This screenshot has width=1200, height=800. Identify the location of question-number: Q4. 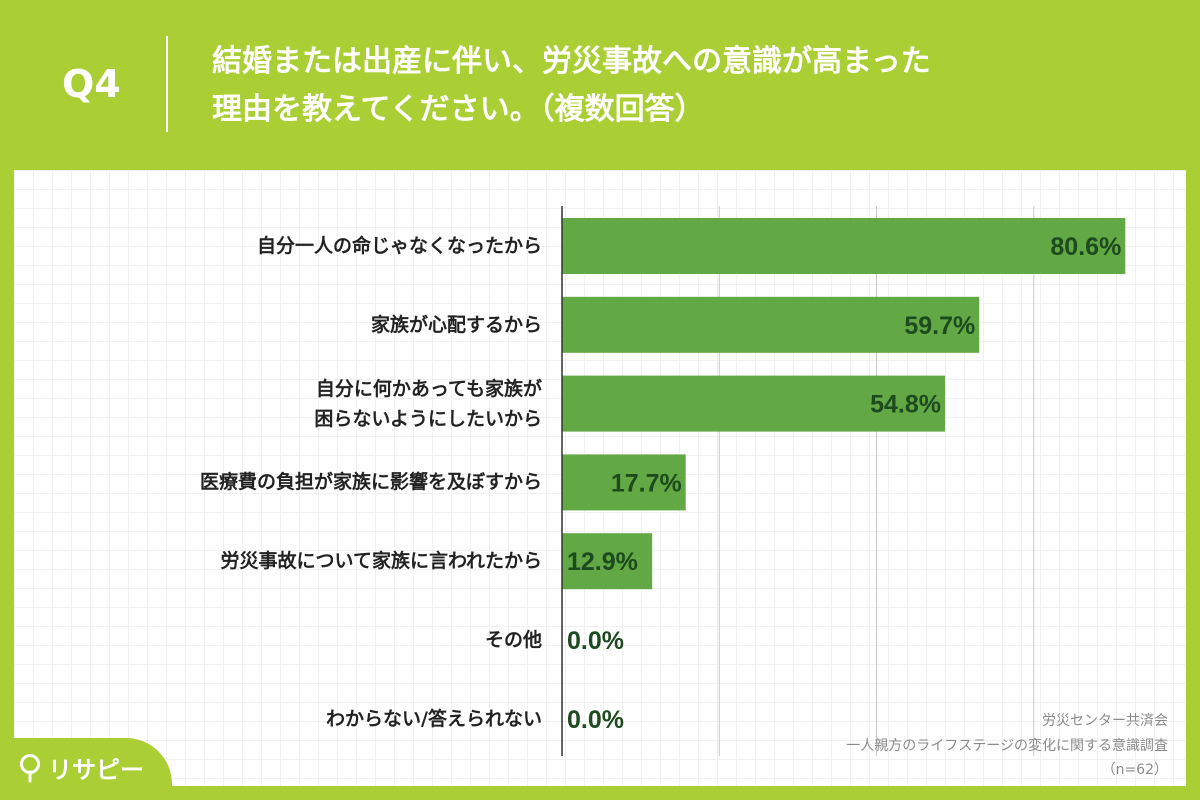
(91, 84).